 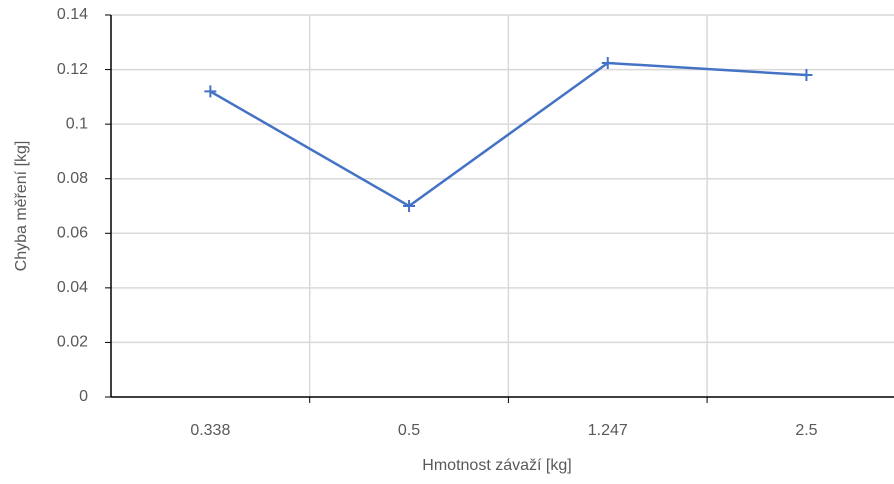 What do you see at coordinates (608, 430) in the screenshot?
I see `x-tick-label: 1.247` at bounding box center [608, 430].